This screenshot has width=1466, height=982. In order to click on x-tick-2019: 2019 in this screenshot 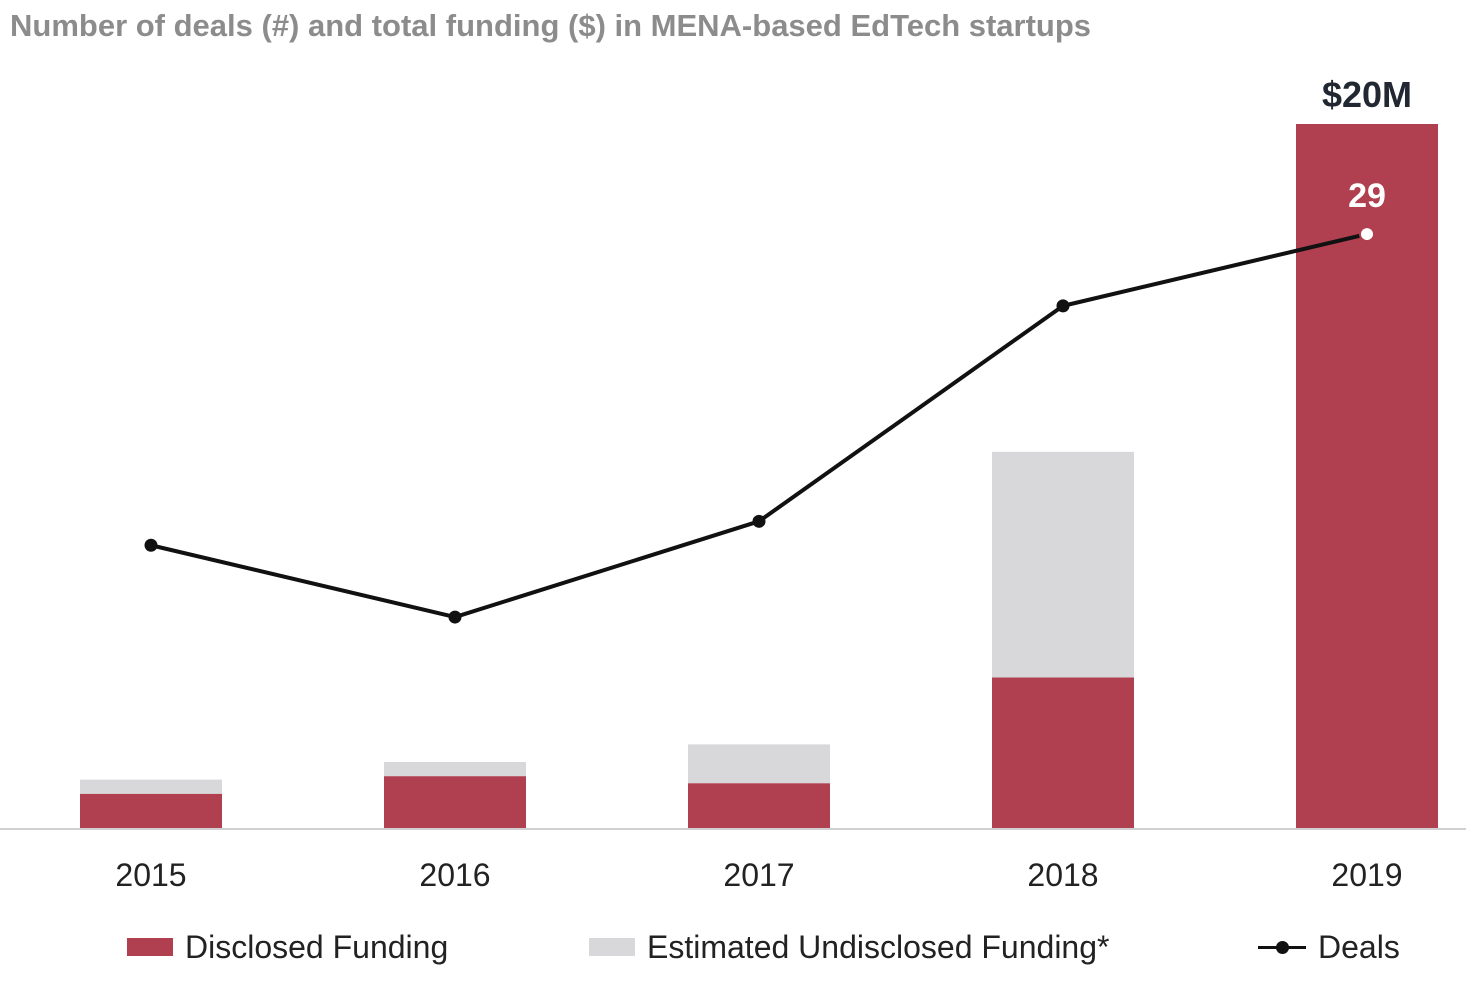, I will do `click(1366, 875)`.